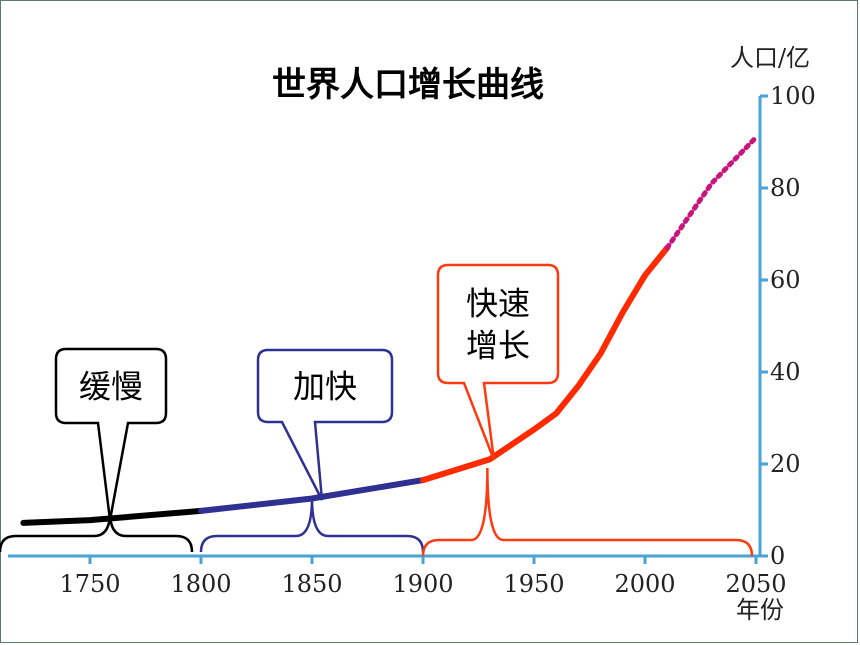  What do you see at coordinates (770, 58) in the screenshot?
I see `y-axis-label: 人口/亿` at bounding box center [770, 58].